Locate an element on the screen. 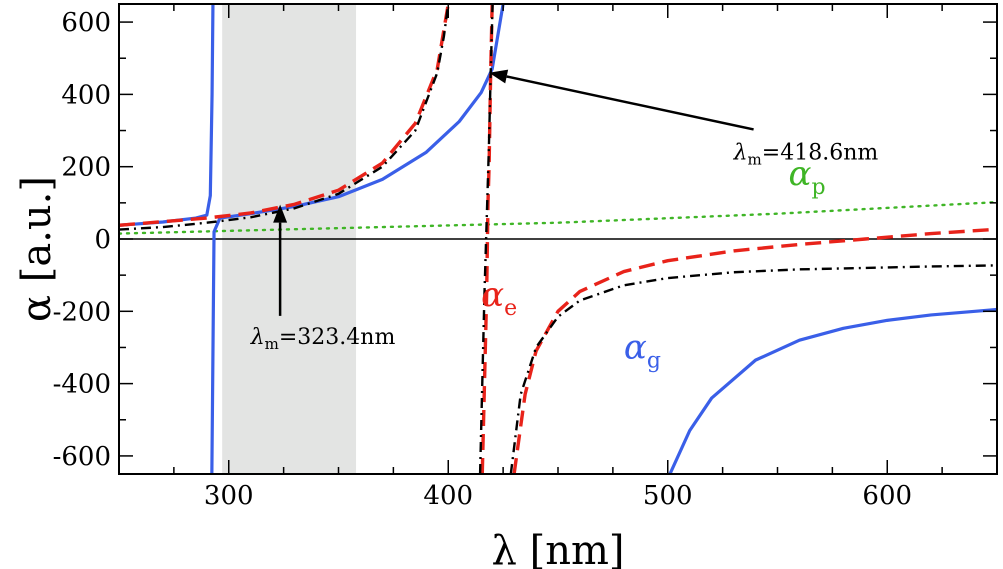 The width and height of the screenshot is (1003, 569). y-tick-label: -600 is located at coordinates (82, 457).